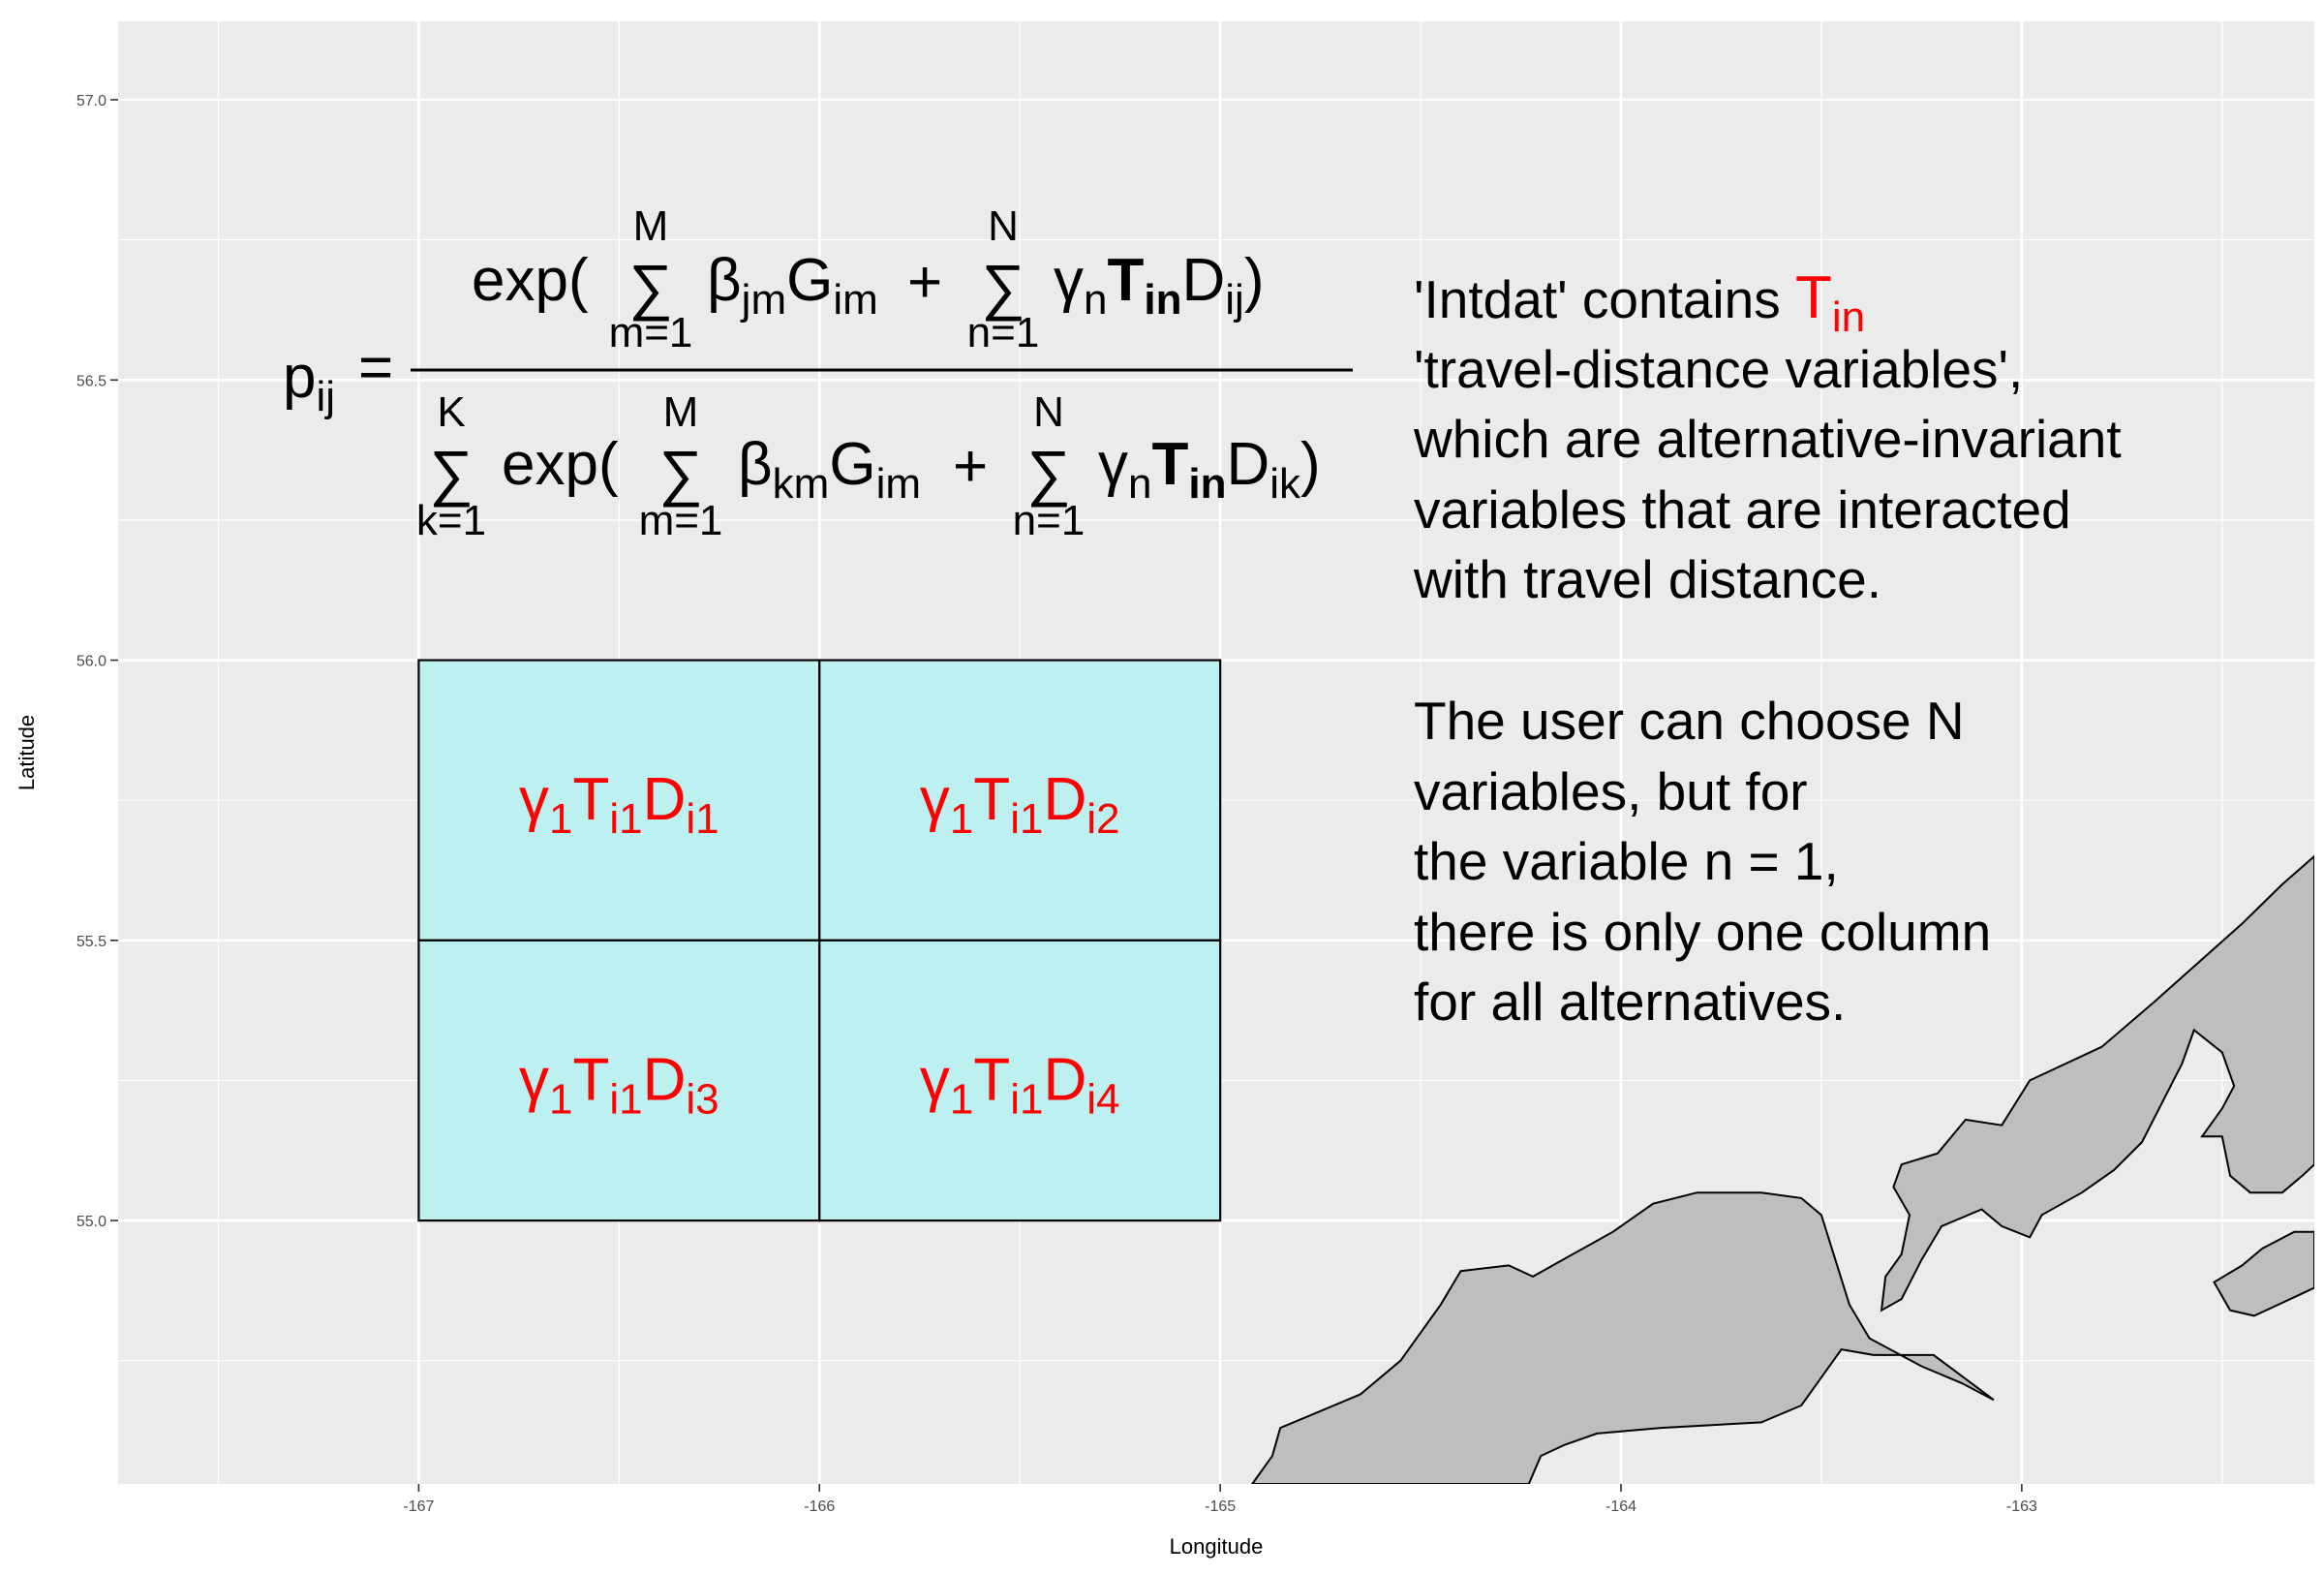 This screenshot has height=1575, width=2324. What do you see at coordinates (530, 280) in the screenshot?
I see `numerator-exp: exp(` at bounding box center [530, 280].